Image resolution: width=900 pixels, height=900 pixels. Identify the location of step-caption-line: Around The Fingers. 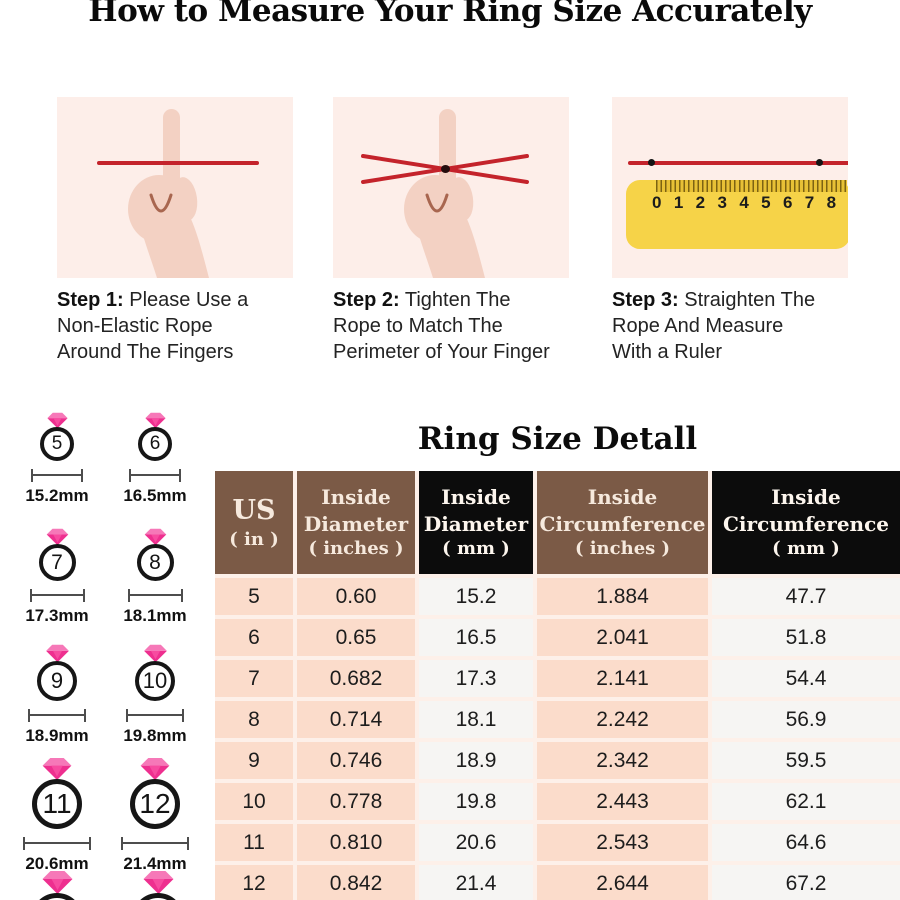
(145, 352).